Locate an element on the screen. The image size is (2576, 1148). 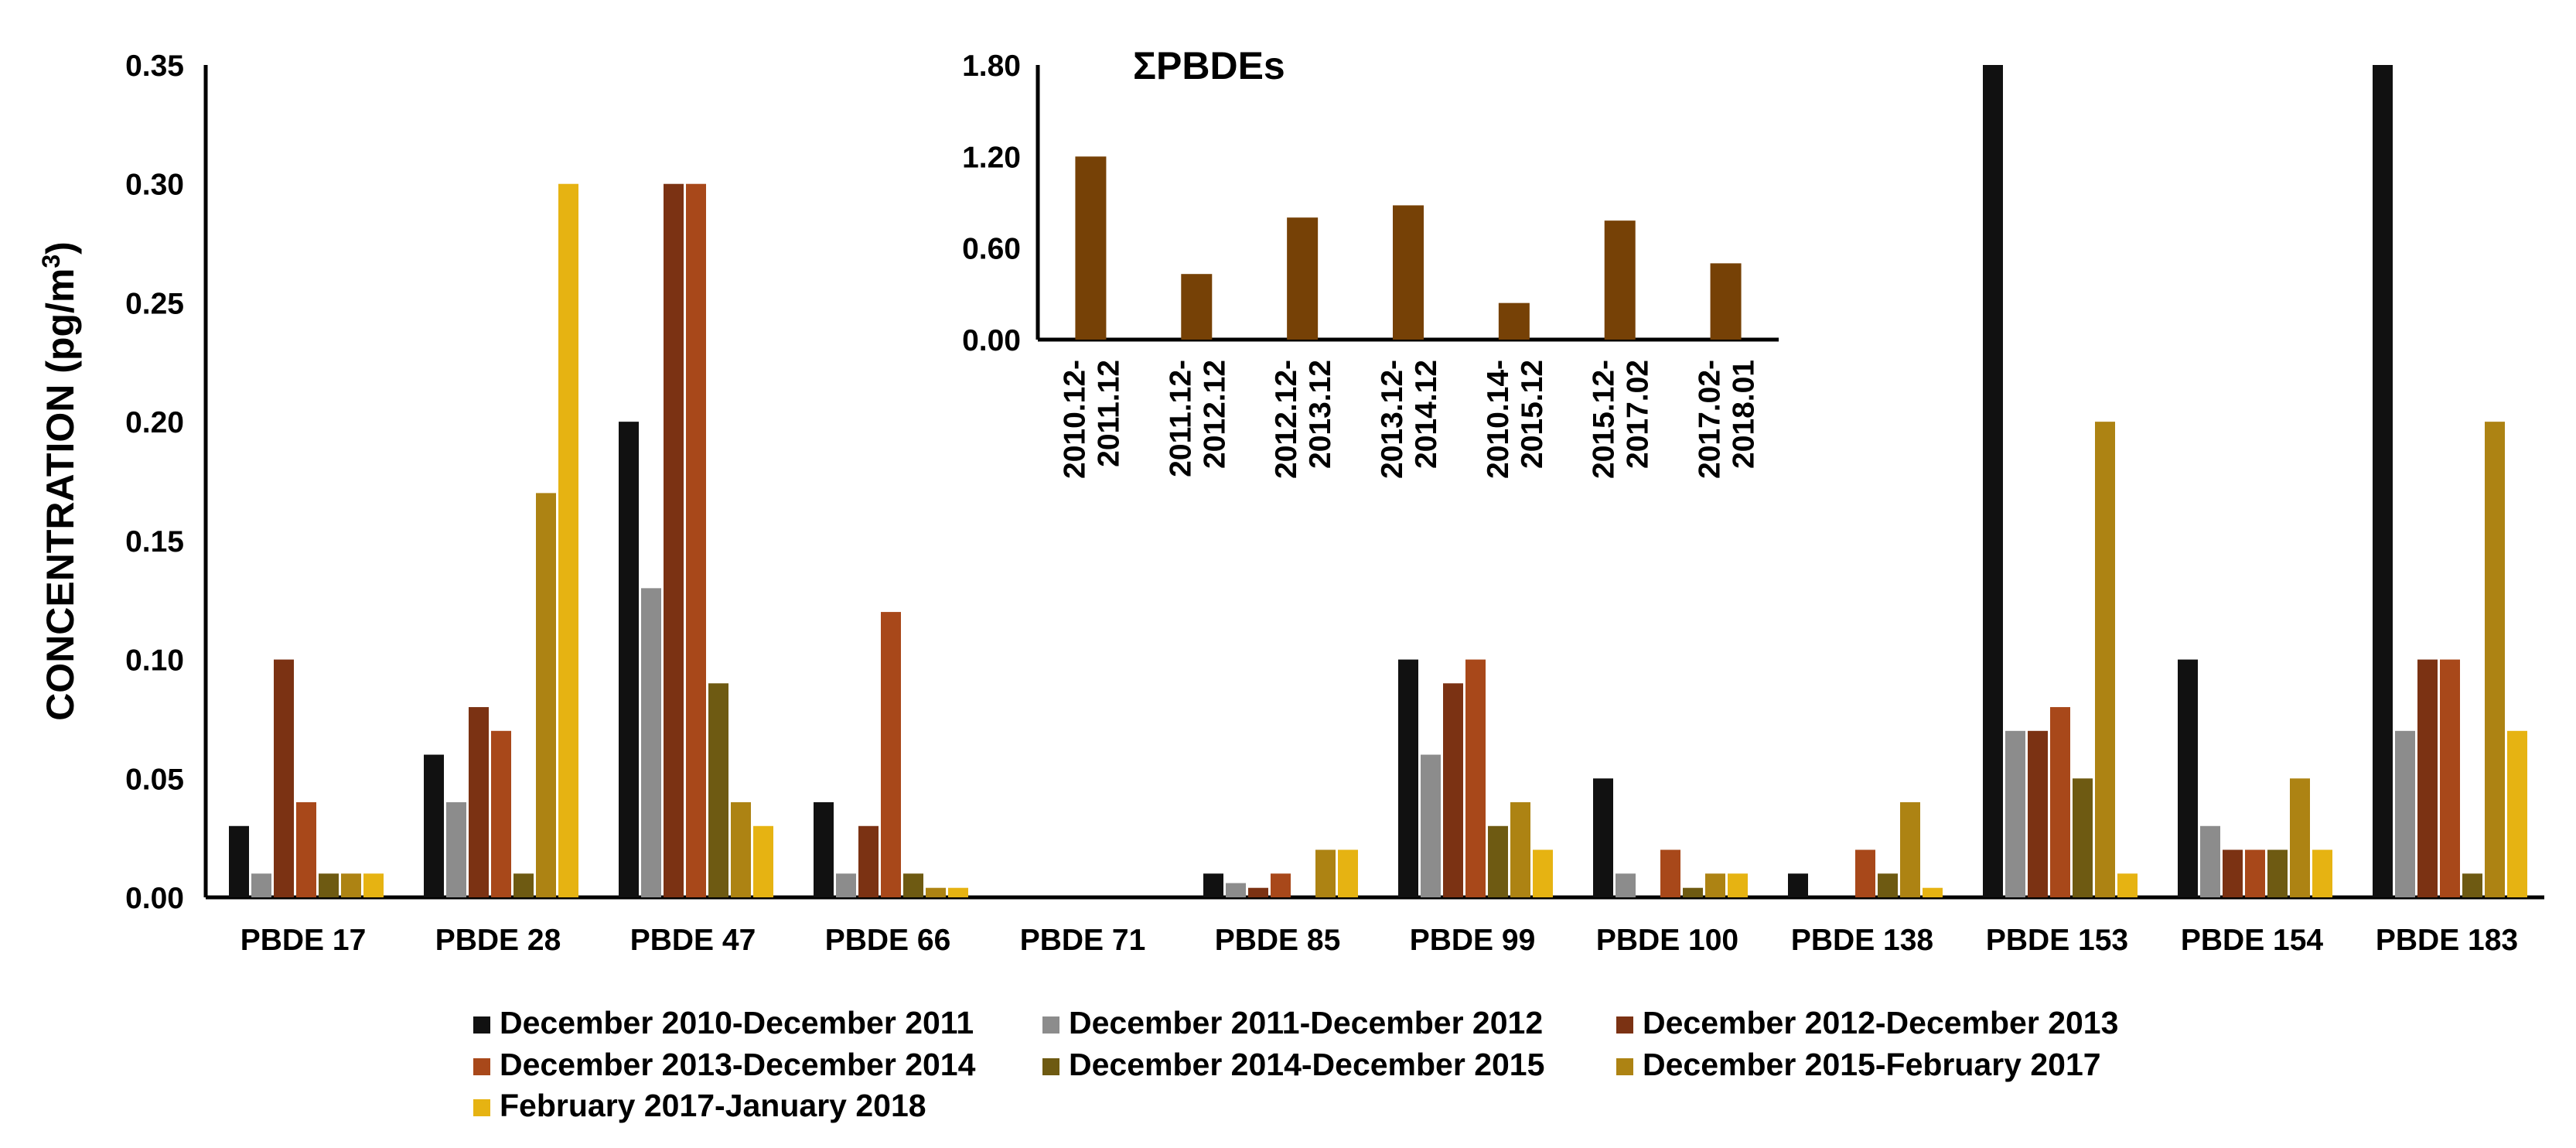
legend-label-december-2010-december-2011: December 2010-December 2011 is located at coordinates (737, 1022).